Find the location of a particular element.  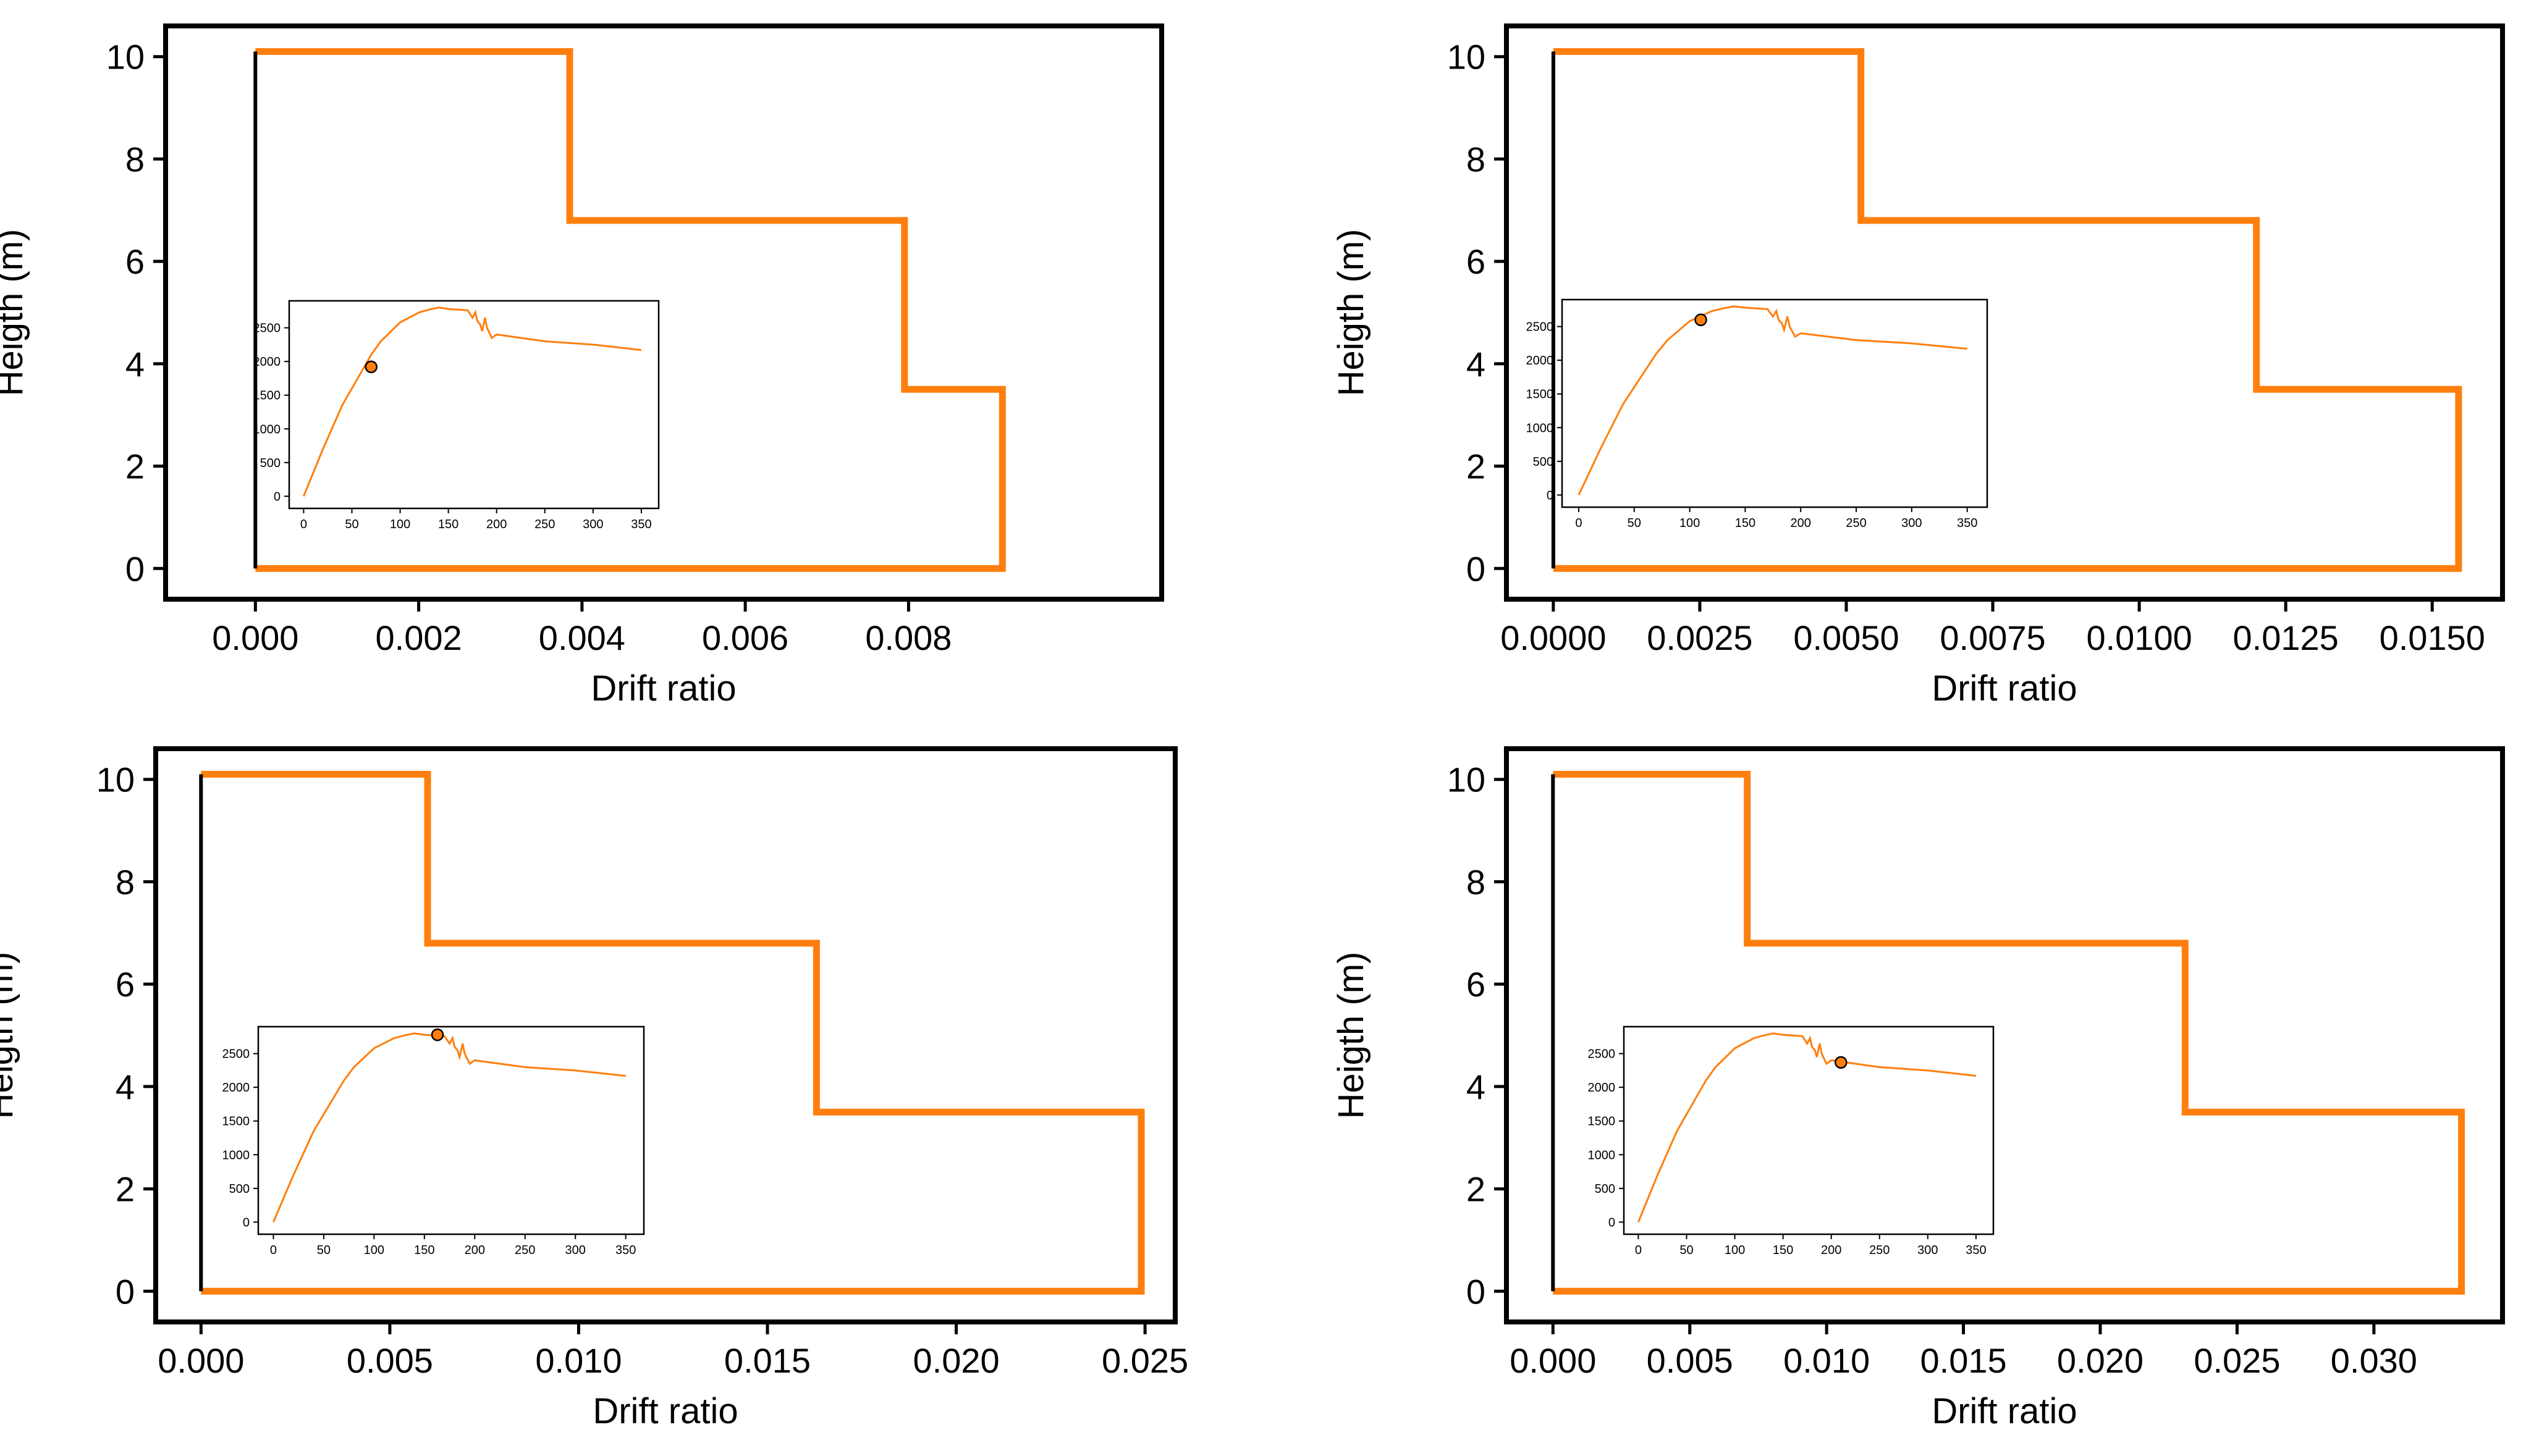

chart-4-inset-frame is located at coordinates (1809, 1130).